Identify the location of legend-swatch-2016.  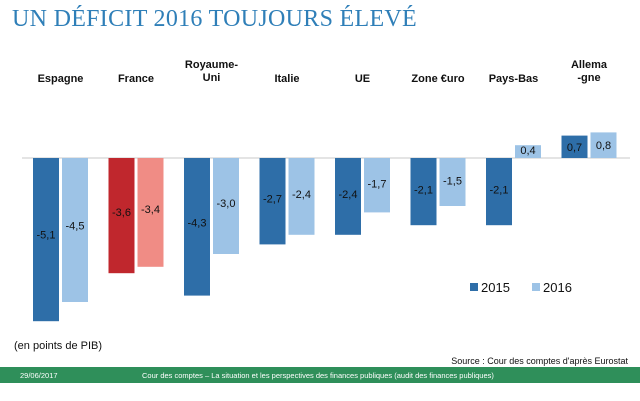
(536, 287).